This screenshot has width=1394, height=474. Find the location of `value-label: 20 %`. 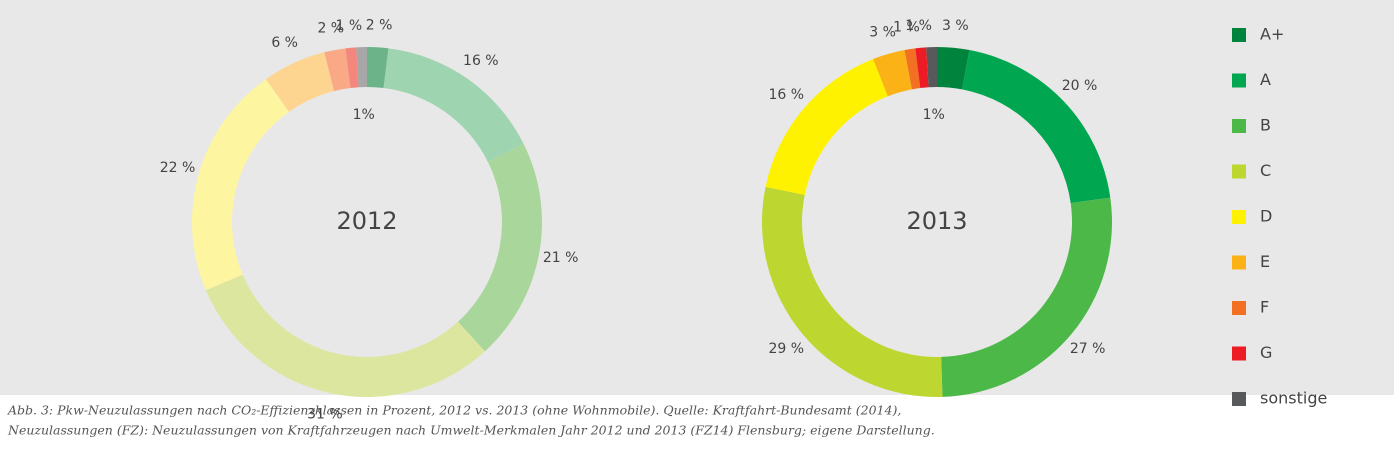

value-label: 20 % is located at coordinates (1080, 86).